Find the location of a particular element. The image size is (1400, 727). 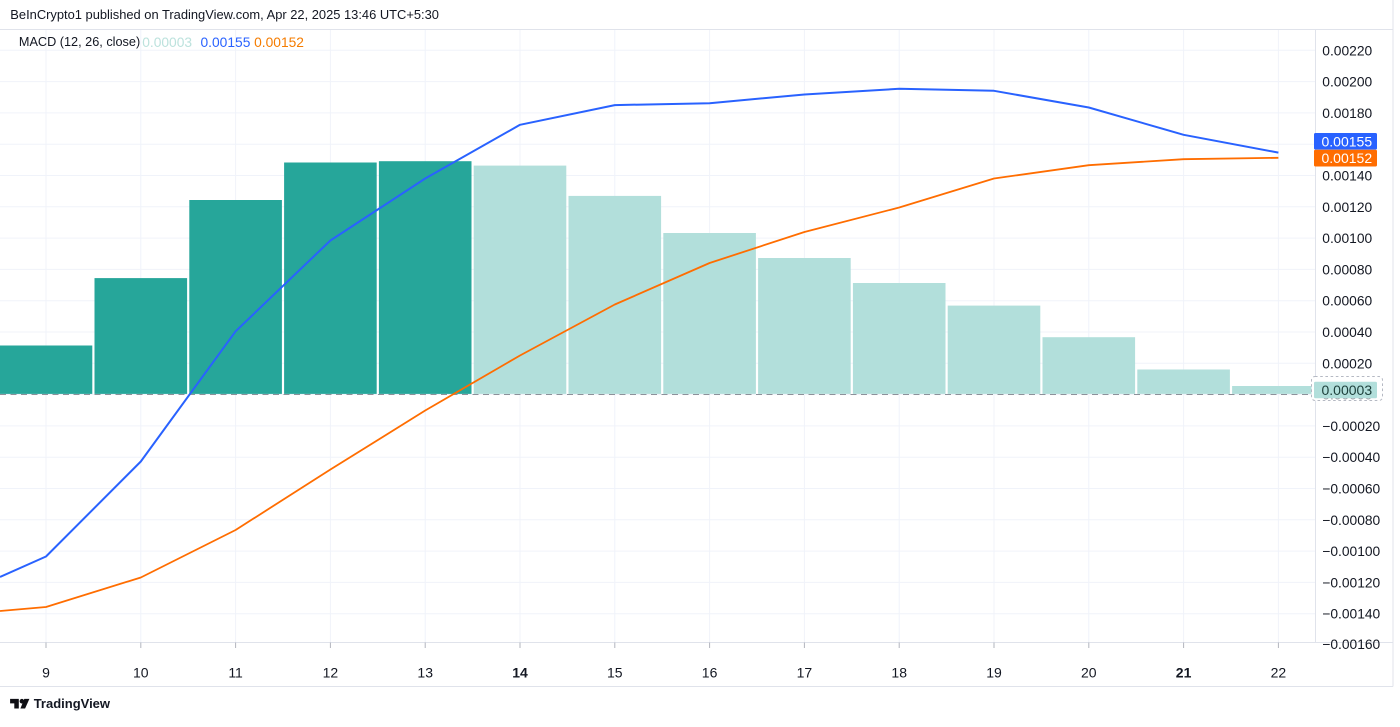

svg-text: −0.00100 is located at coordinates (1351, 551).